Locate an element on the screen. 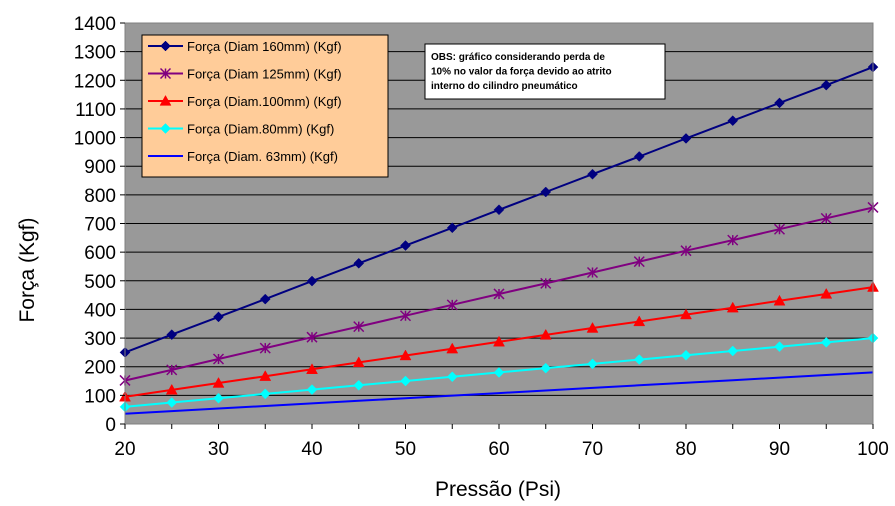  legend-label: Força (Diam 160mm) (Kgf) is located at coordinates (264, 46).